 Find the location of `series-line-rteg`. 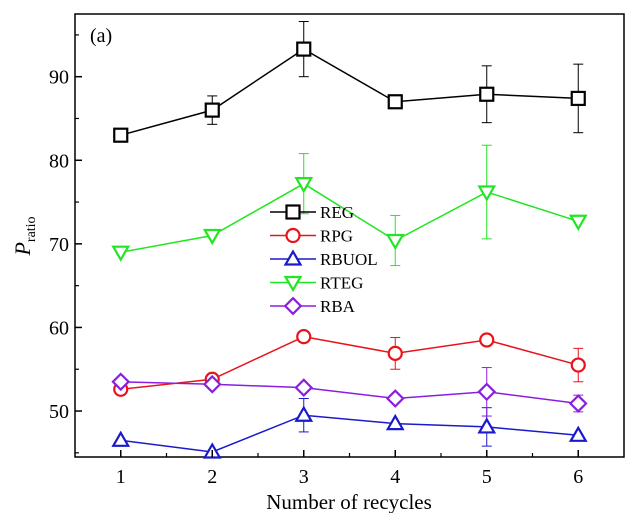

series-line-rteg is located at coordinates (349, 217).